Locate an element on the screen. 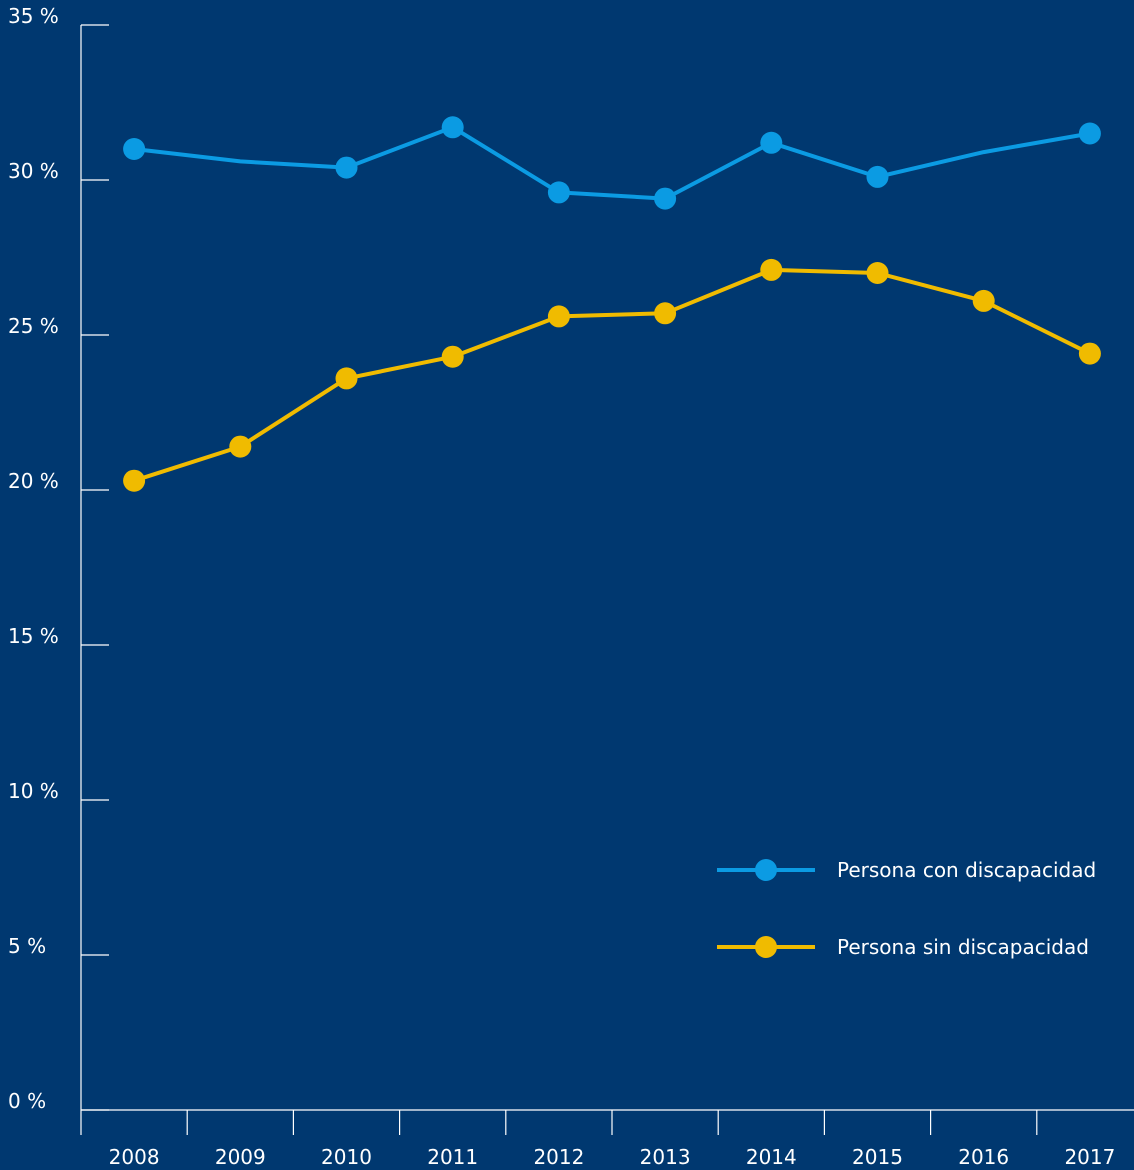 The height and width of the screenshot is (1170, 1134). y-tick-label: 30 % is located at coordinates (33, 171).